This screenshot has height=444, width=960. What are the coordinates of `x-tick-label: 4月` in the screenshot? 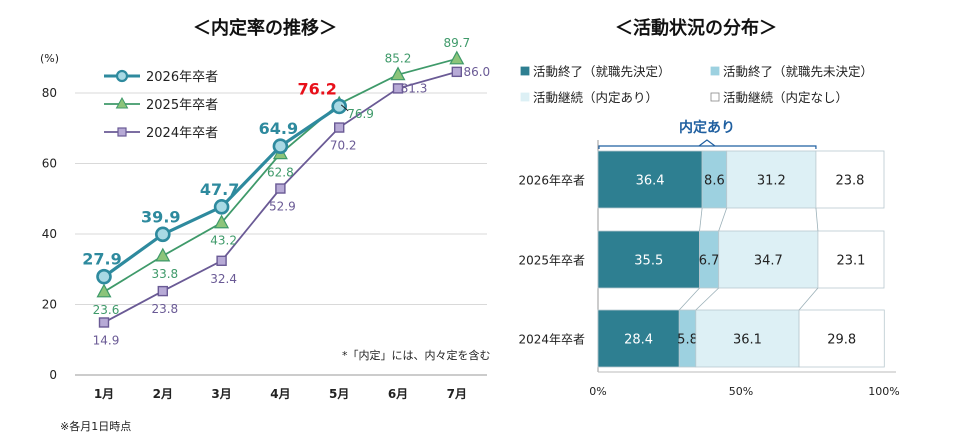 It's located at (280, 394).